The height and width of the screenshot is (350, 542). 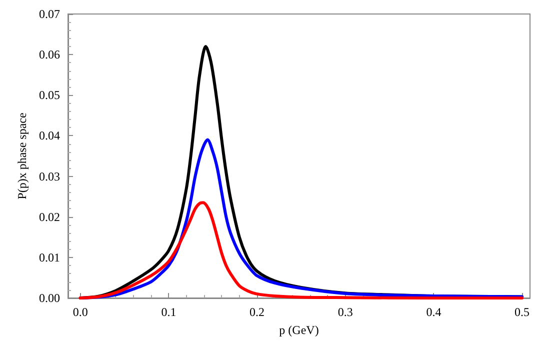 What do you see at coordinates (434, 312) in the screenshot?
I see `x-tick-label: 0.4` at bounding box center [434, 312].